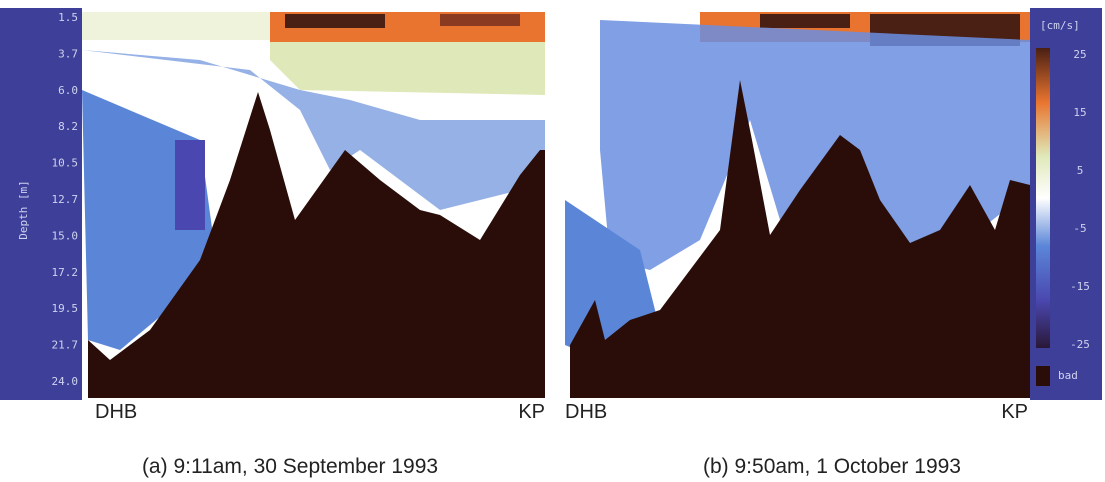  What do you see at coordinates (41, 204) in the screenshot?
I see `axis-strip` at bounding box center [41, 204].